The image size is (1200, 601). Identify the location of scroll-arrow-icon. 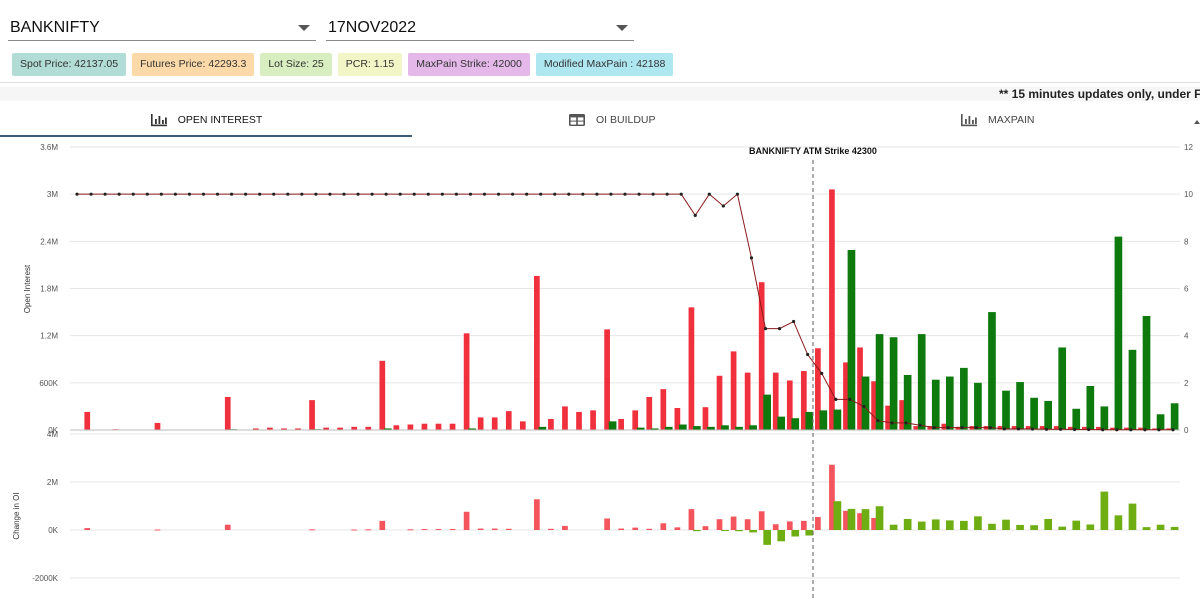
(1197, 121).